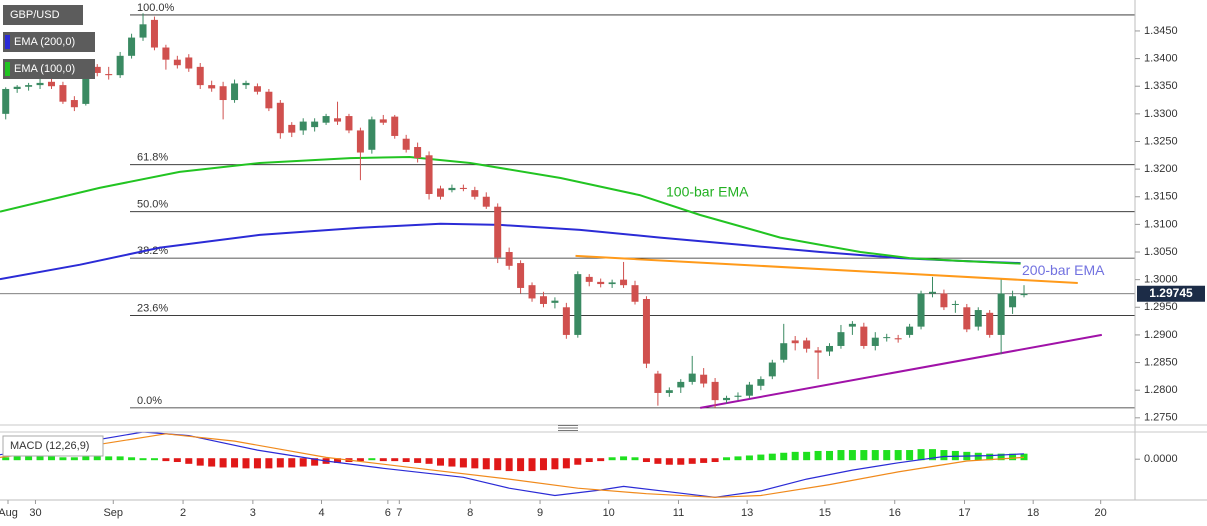 This screenshot has width=1207, height=526. Describe the element at coordinates (1161, 459) in the screenshot. I see `y-tick-label: 0.0000` at that location.